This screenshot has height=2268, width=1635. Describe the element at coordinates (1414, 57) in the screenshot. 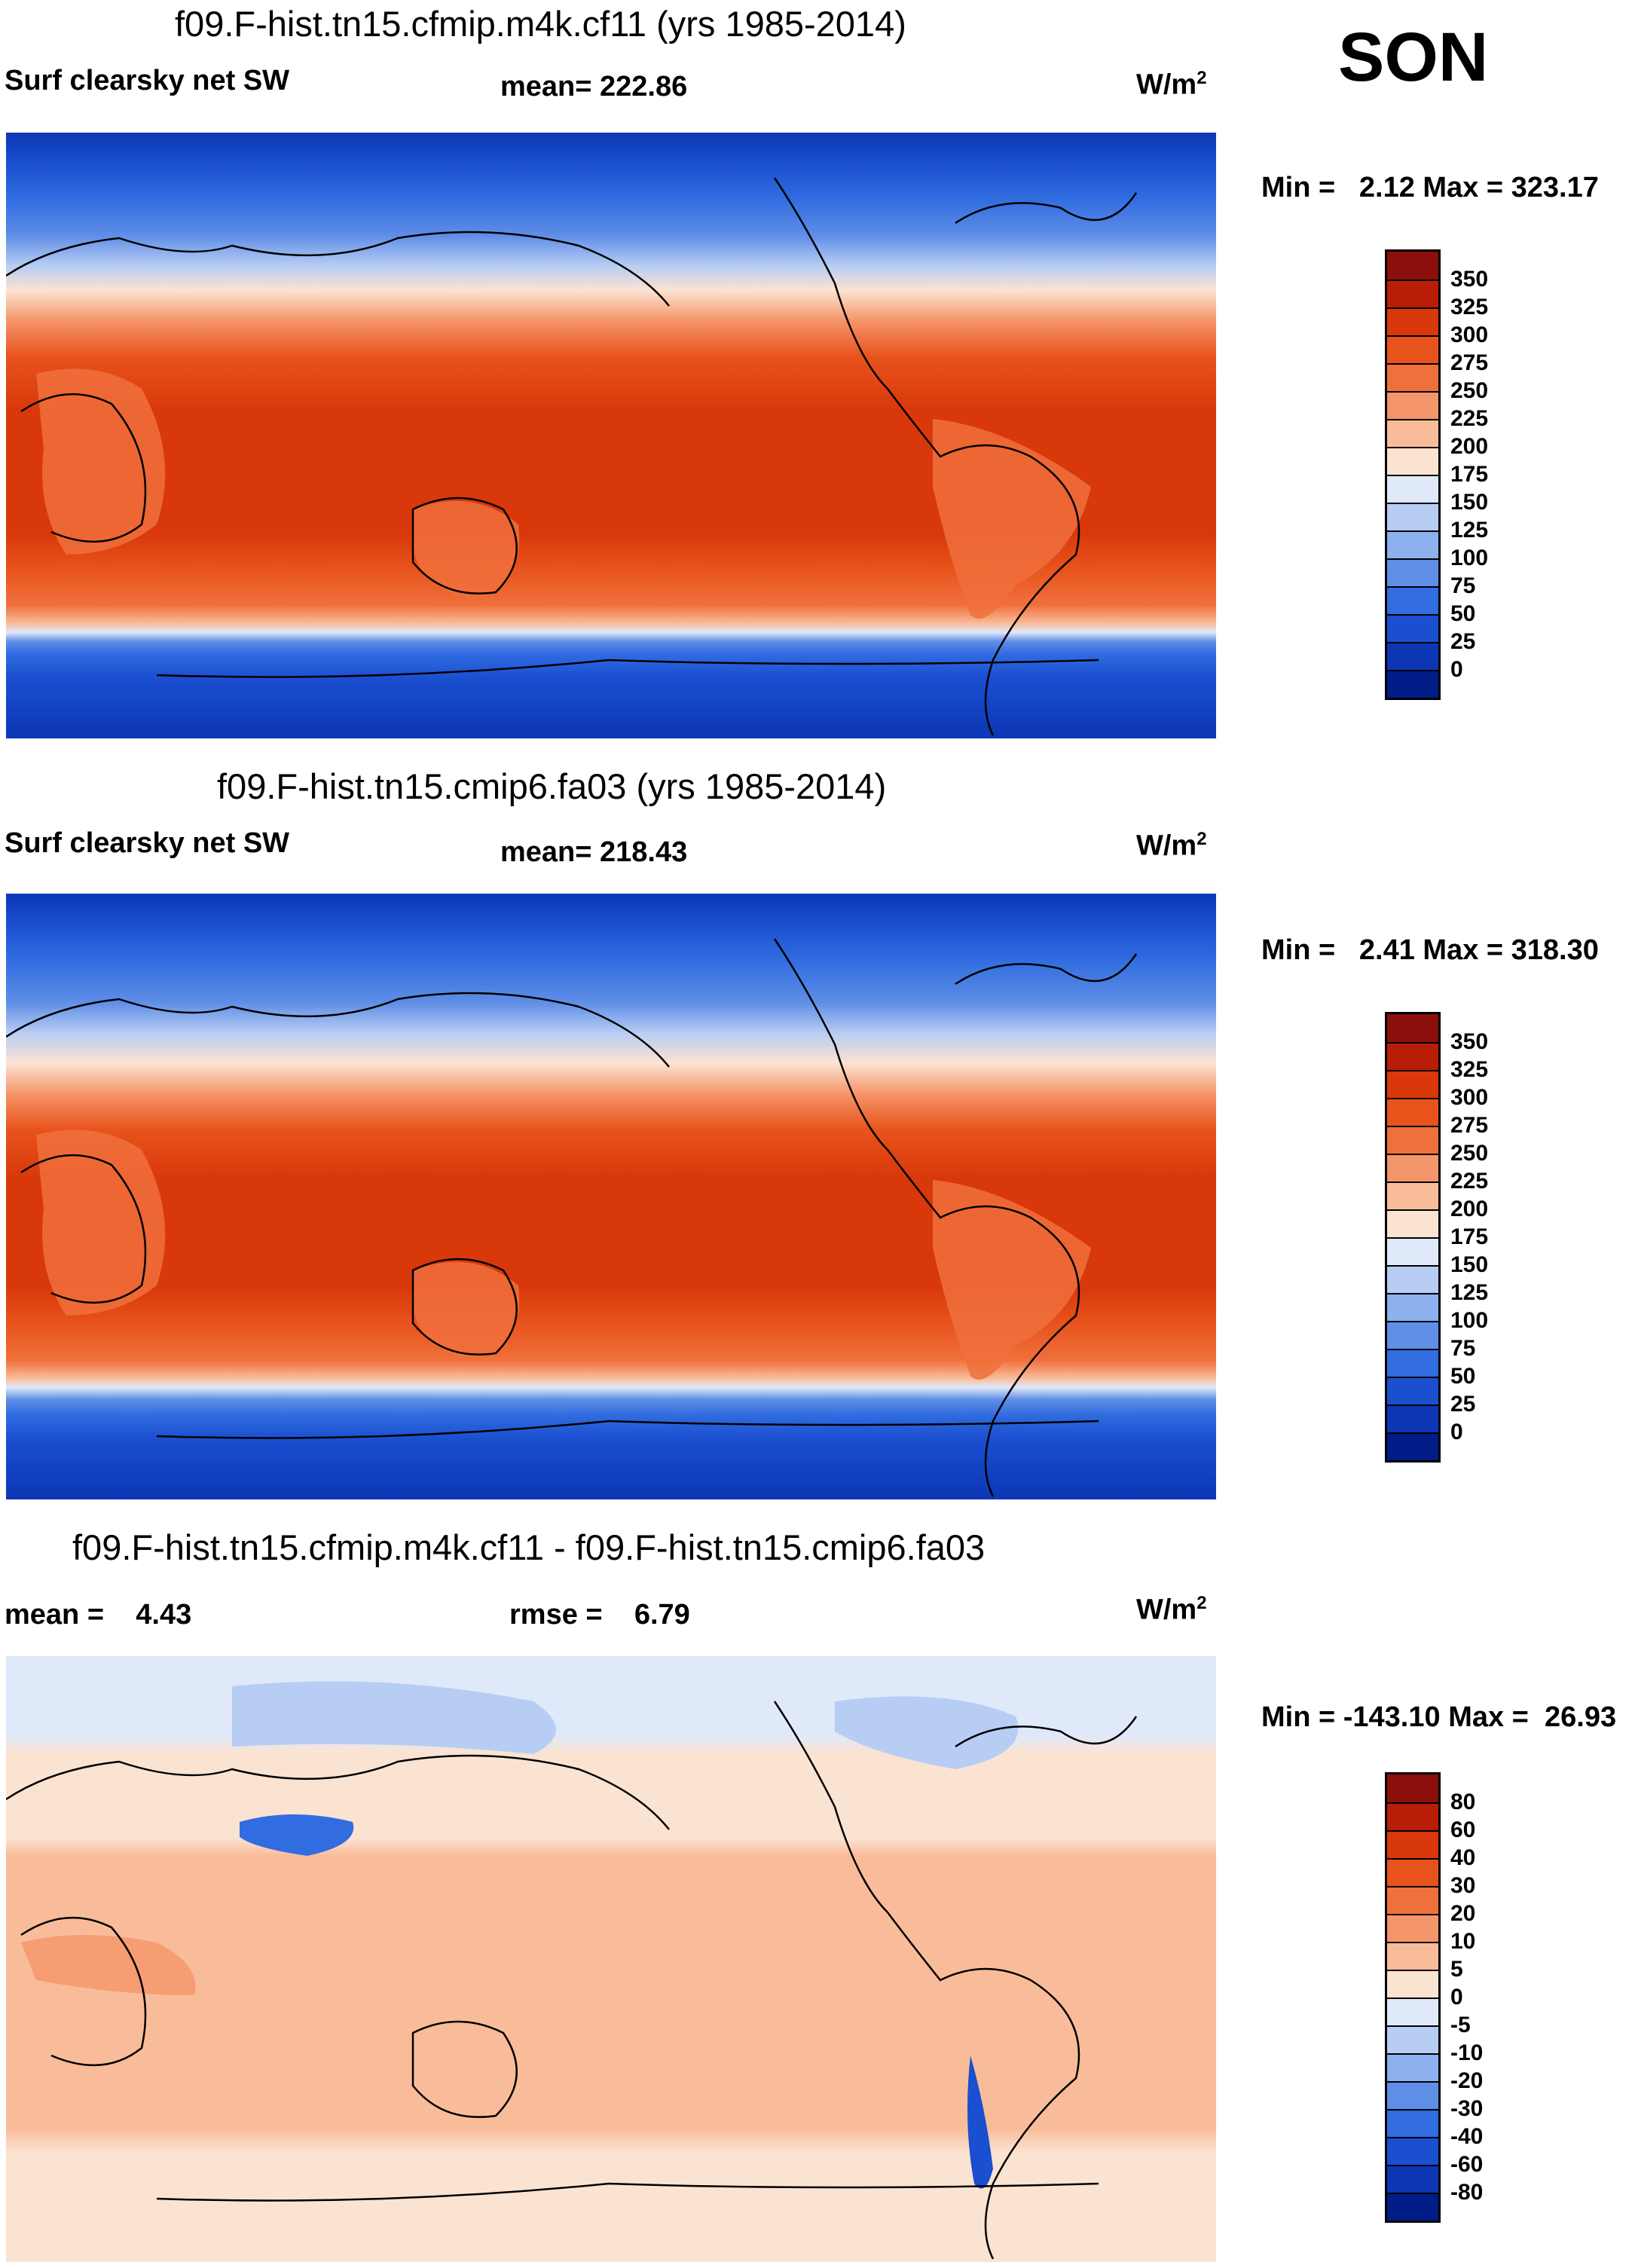

I see `season-label: SON` at that location.